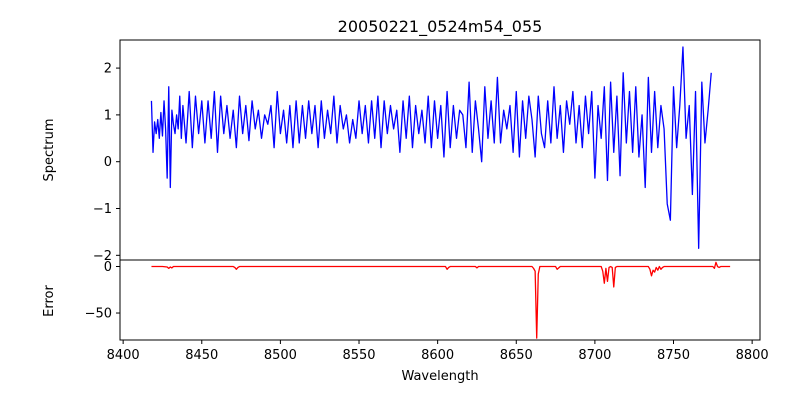 Image resolution: width=800 pixels, height=400 pixels. Describe the element at coordinates (516, 355) in the screenshot. I see `x-tick-label: 8650` at that location.